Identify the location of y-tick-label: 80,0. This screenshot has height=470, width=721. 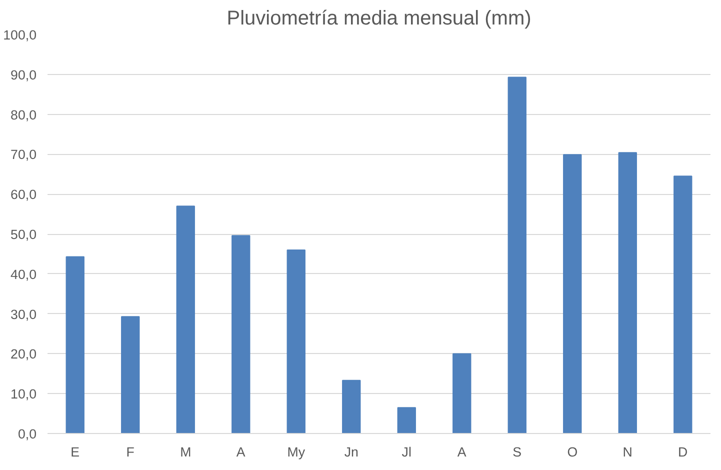
(23, 114).